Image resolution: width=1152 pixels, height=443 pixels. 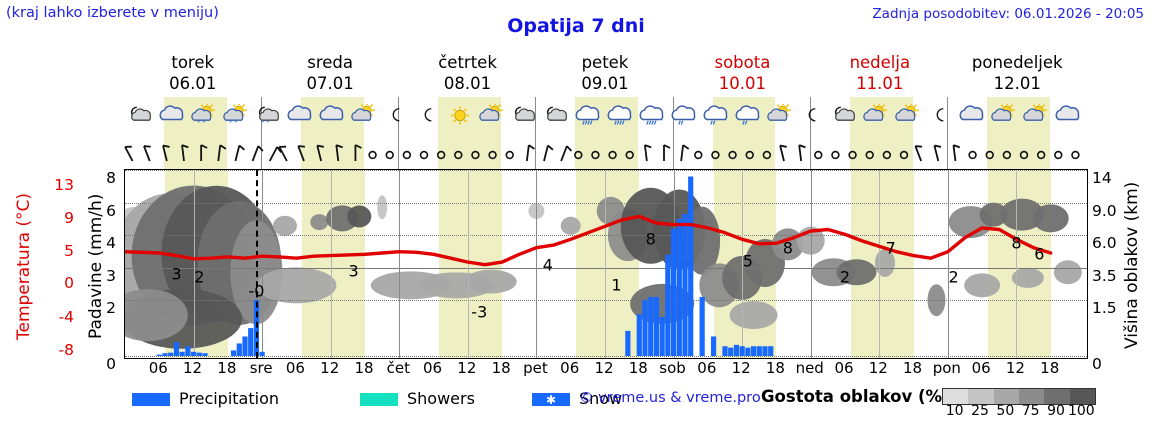 I want to click on temperature-tick: -8, so click(x=66, y=350).